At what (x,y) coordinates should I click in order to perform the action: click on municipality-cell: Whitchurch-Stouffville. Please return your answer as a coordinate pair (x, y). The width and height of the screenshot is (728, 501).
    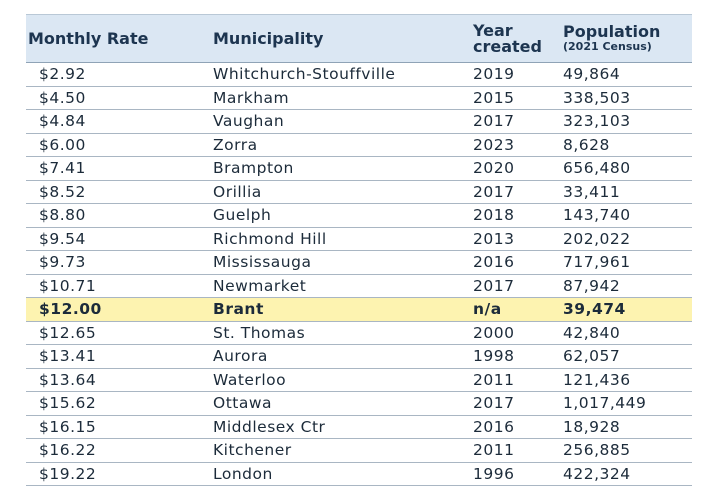
    Looking at the image, I should click on (341, 74).